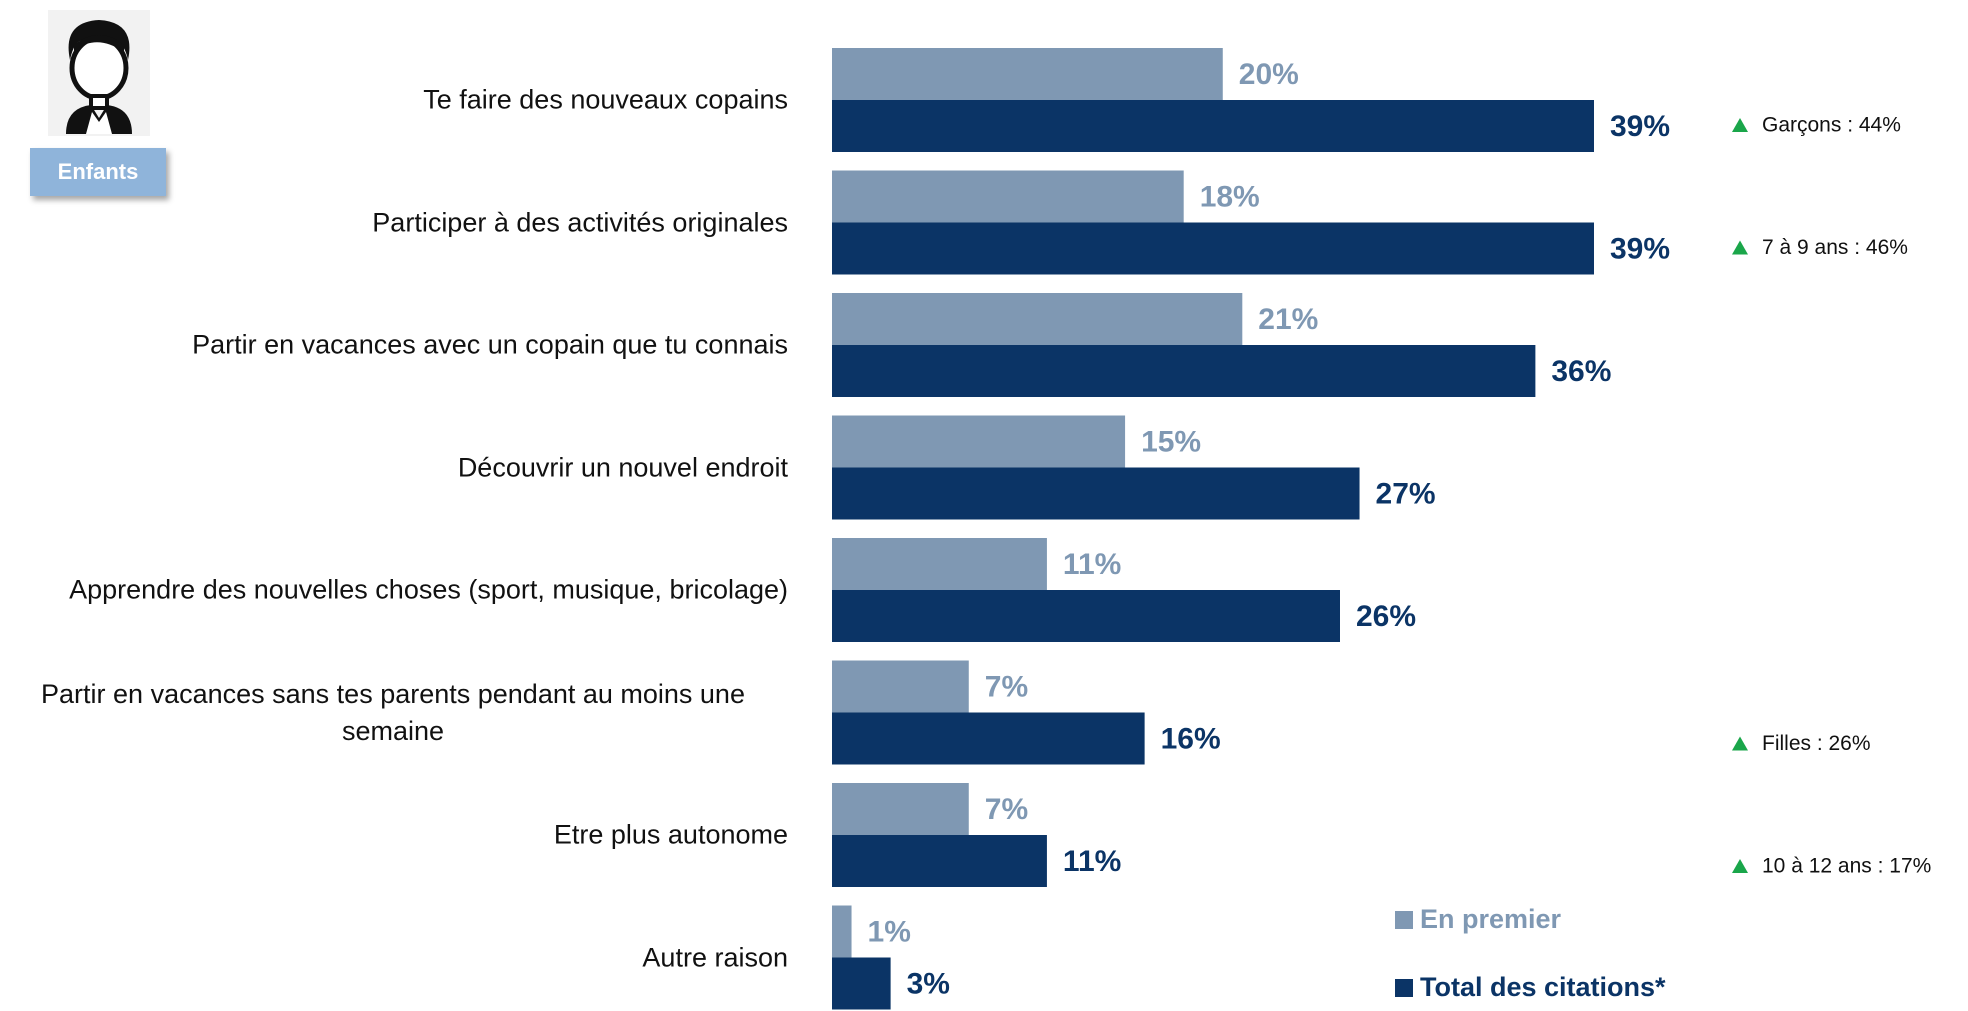  What do you see at coordinates (1171, 441) in the screenshot?
I see `value-label: 15%` at bounding box center [1171, 441].